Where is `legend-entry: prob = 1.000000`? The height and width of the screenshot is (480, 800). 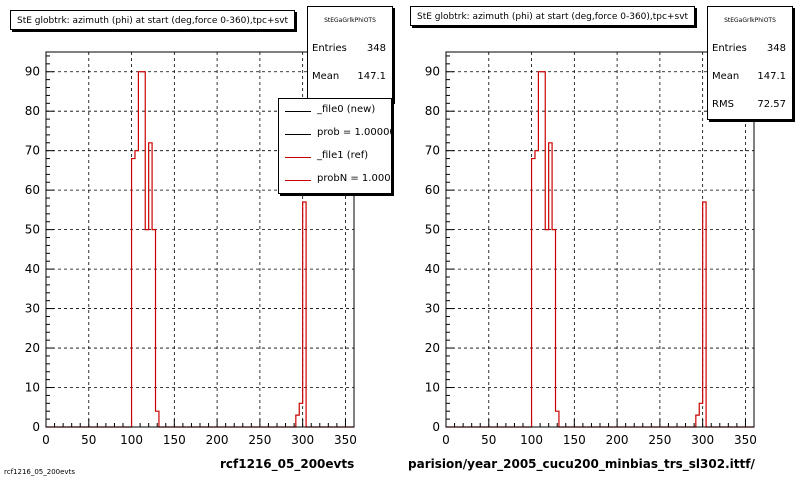
legend-entry: prob = 1.000000 is located at coordinates (335, 134).